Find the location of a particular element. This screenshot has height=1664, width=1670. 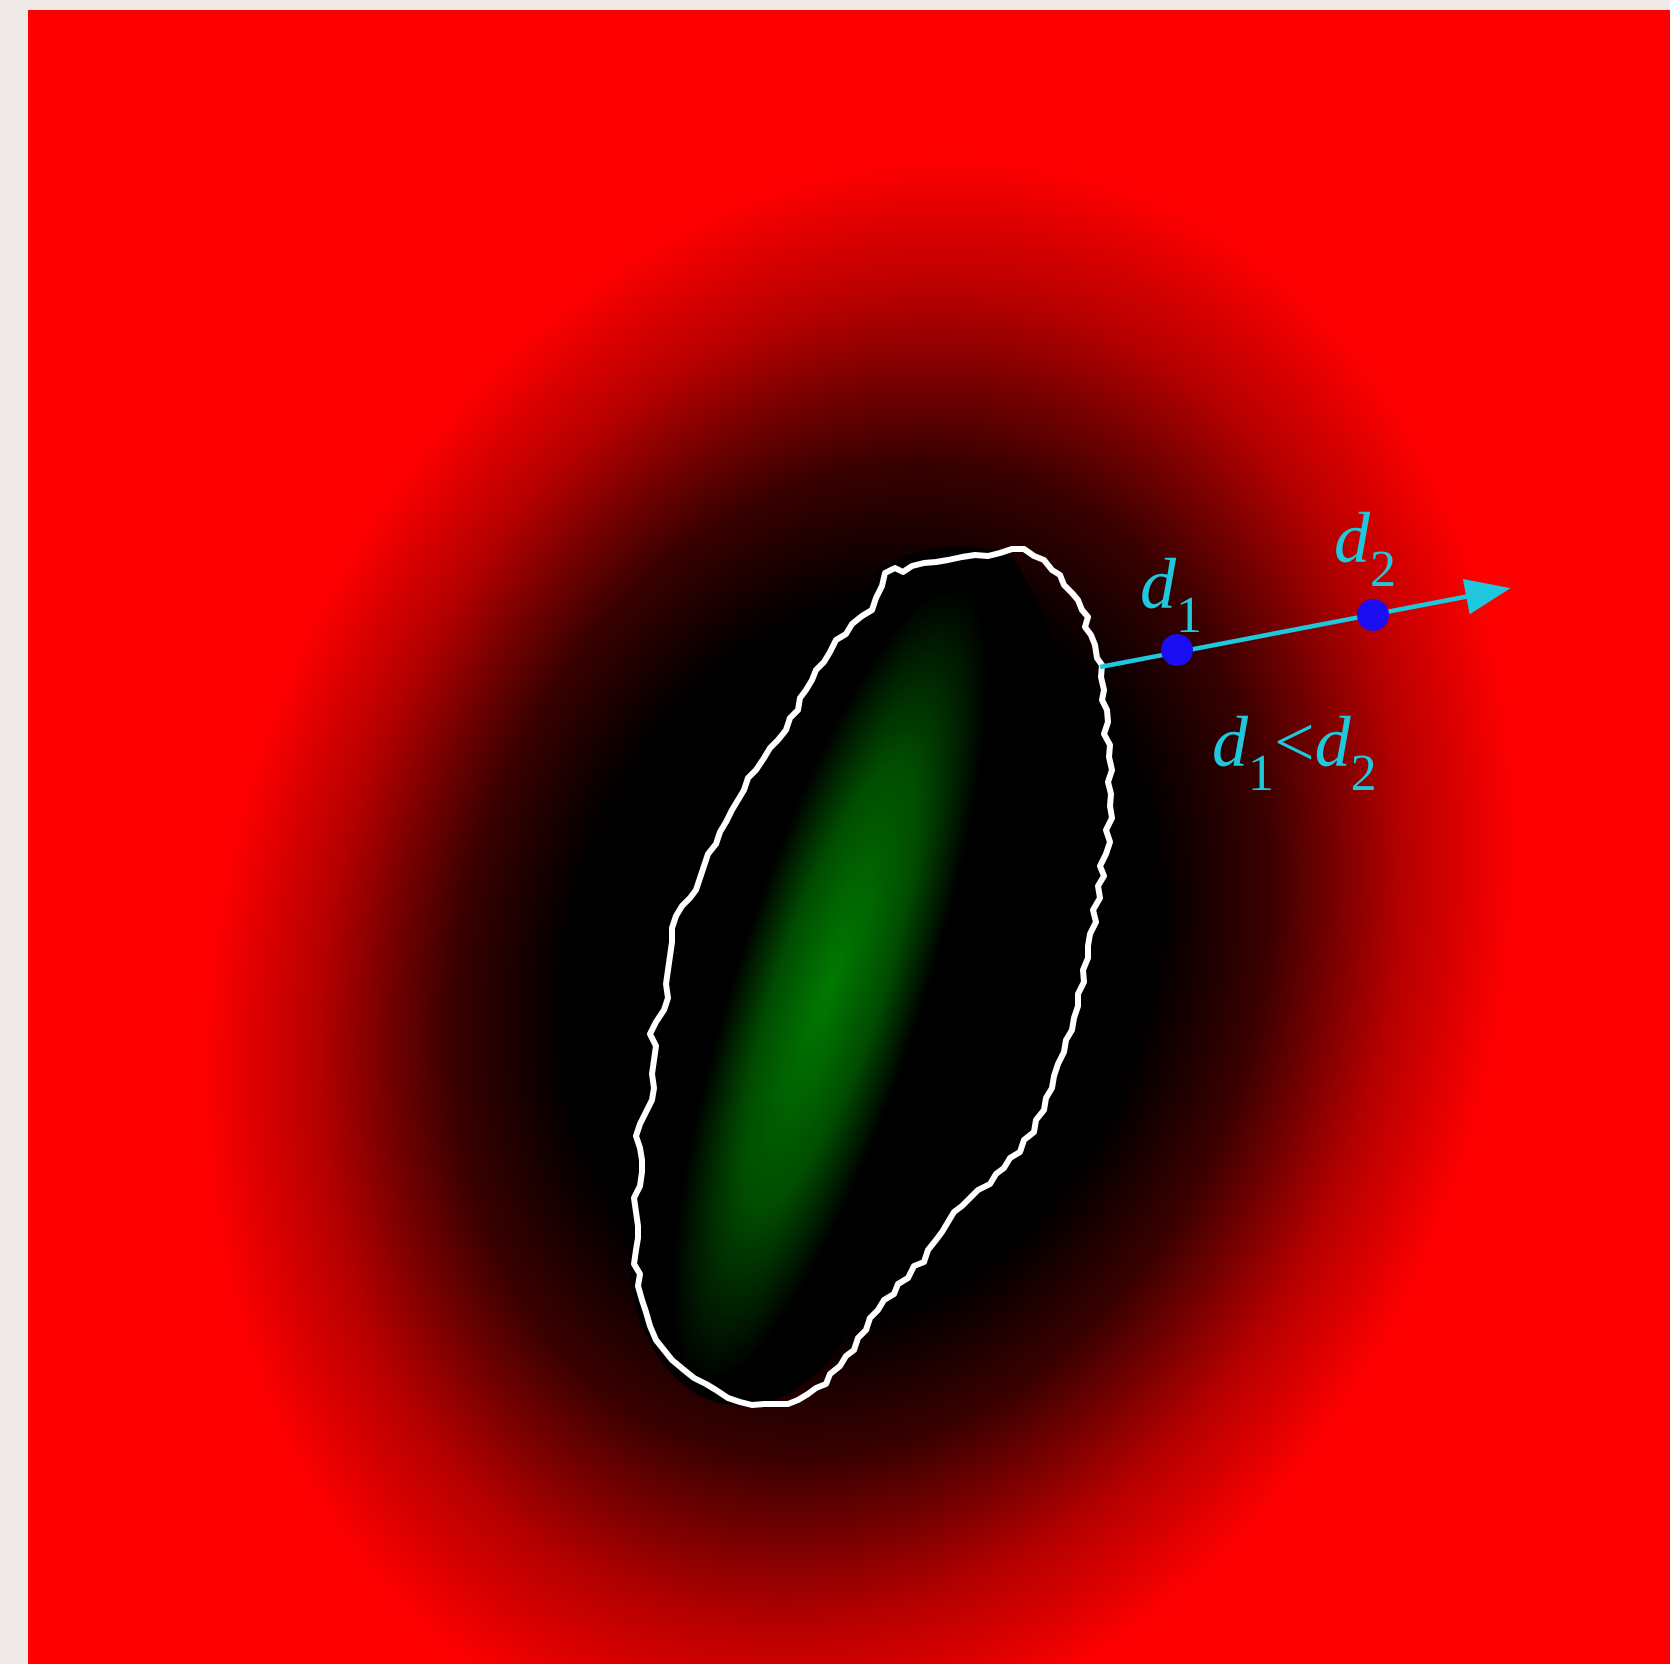

label-d1: d1 is located at coordinates (1171, 594).